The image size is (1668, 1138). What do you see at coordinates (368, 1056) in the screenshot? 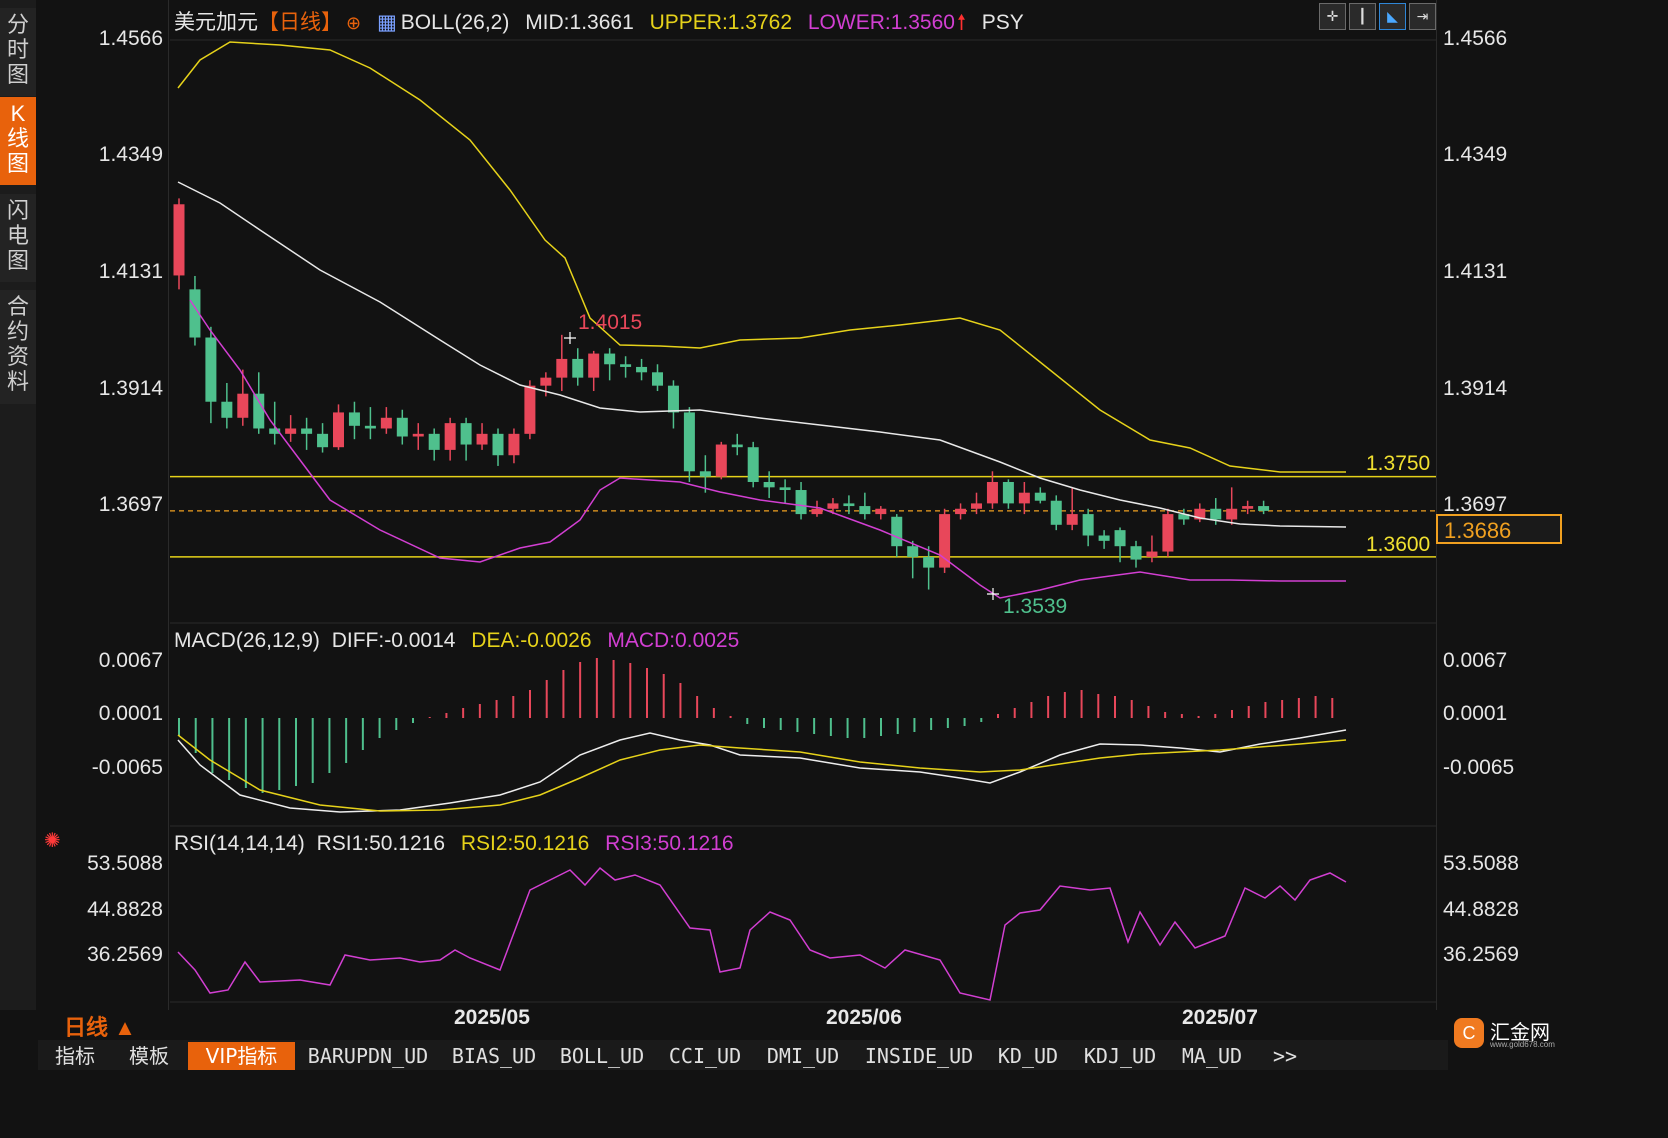
I see `tab-barupdn: BARUPDN_UD` at bounding box center [368, 1056].